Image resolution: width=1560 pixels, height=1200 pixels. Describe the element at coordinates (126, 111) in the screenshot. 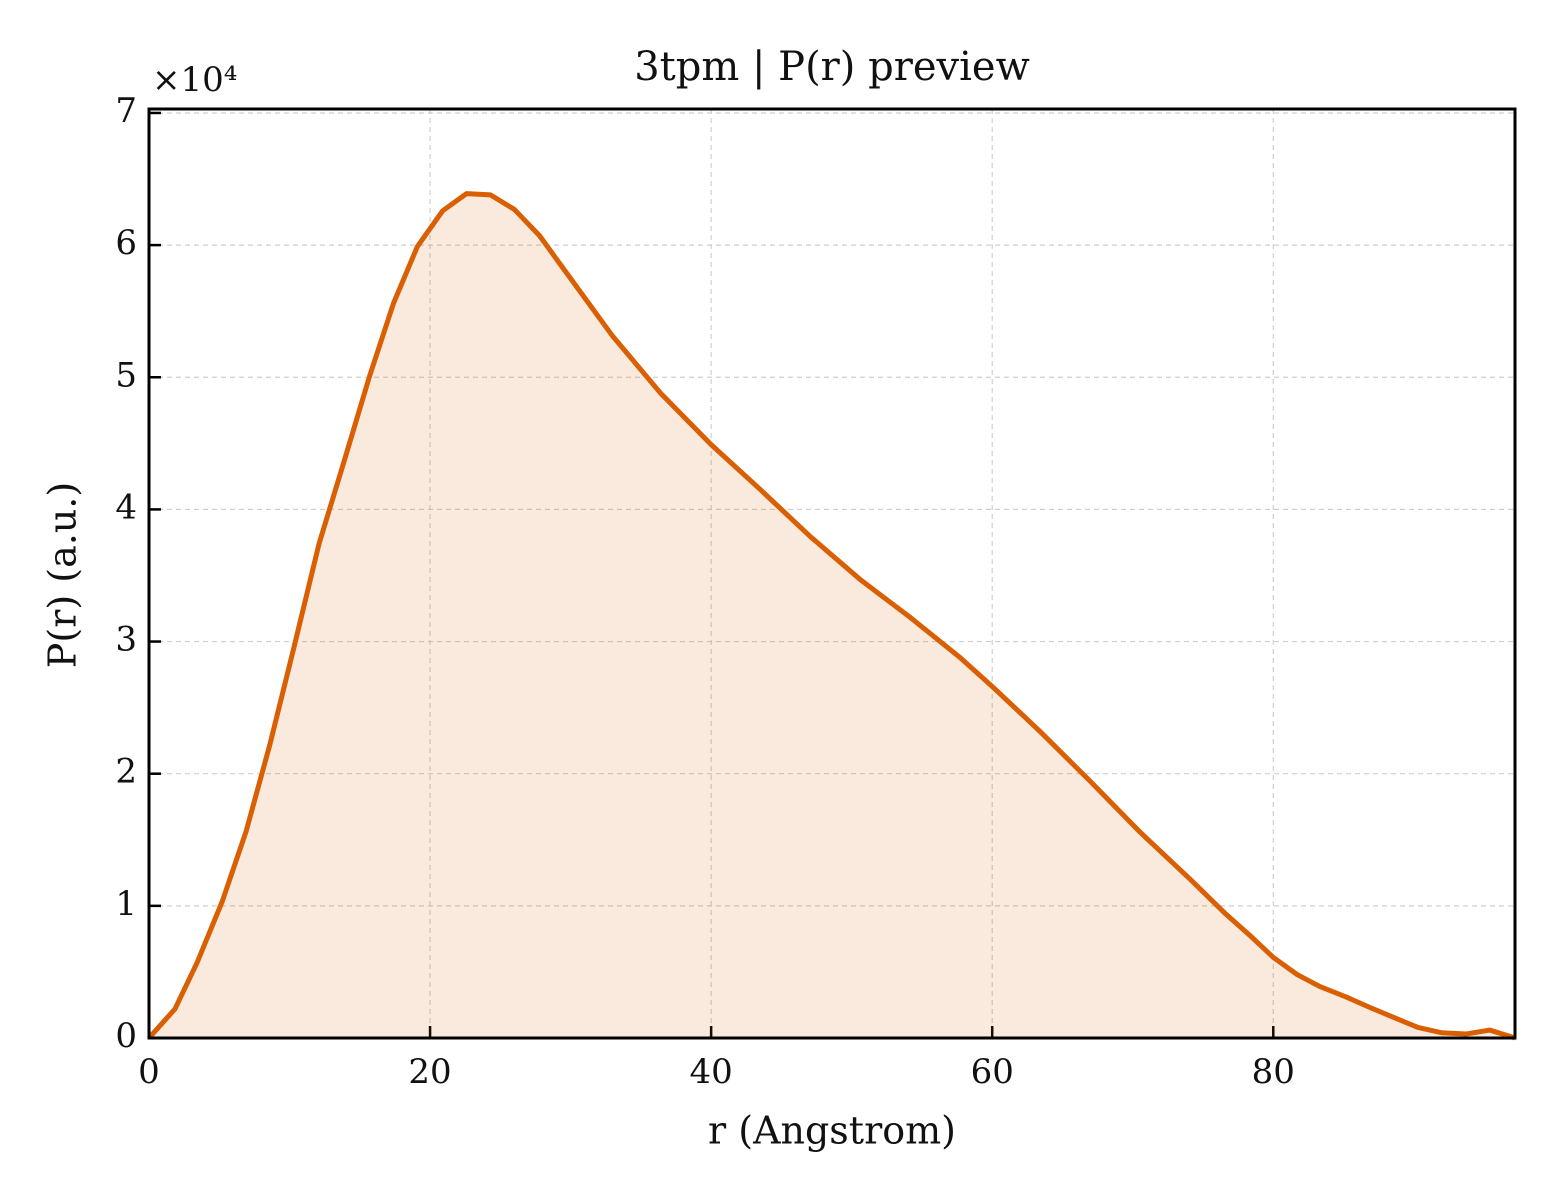

I see `y-tick-label: 7` at that location.